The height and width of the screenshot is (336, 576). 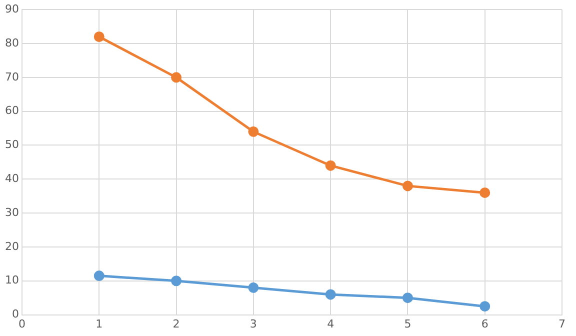 I want to click on x-tick-label: 7, so click(x=562, y=323).